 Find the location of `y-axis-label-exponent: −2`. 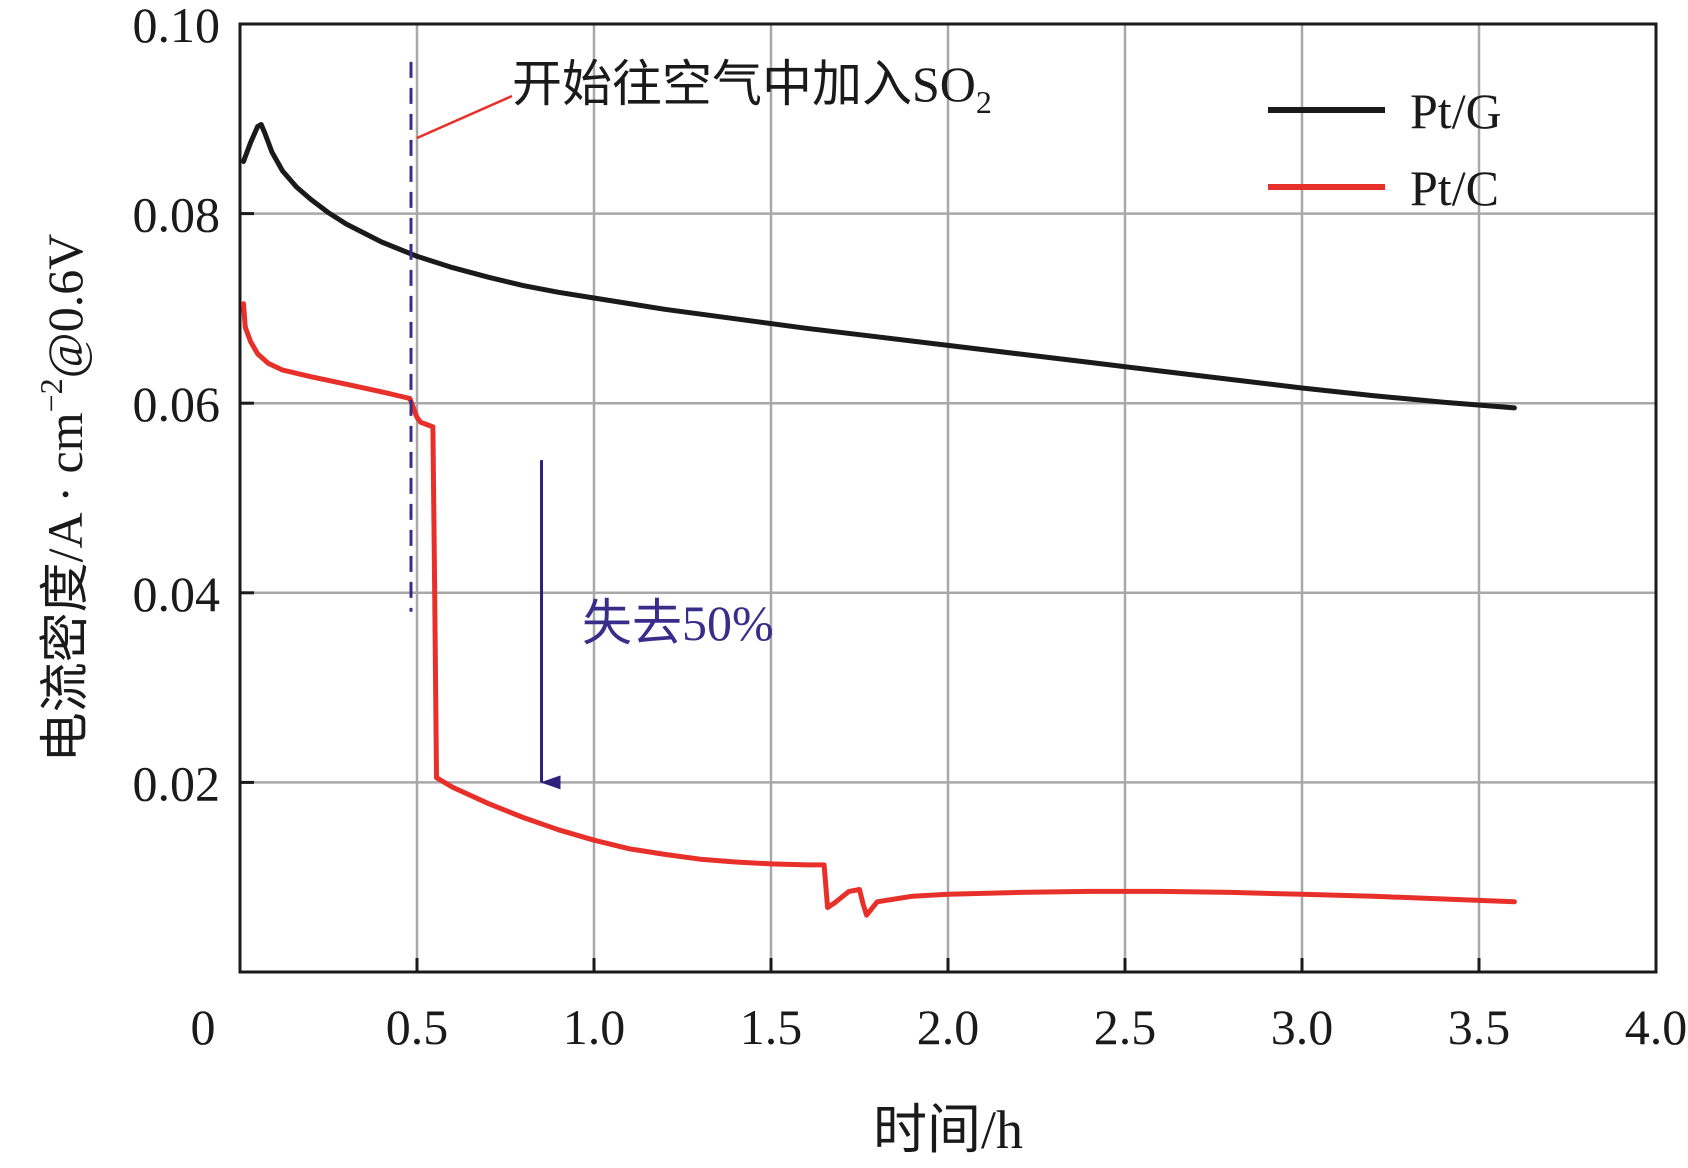

y-axis-label-exponent: −2 is located at coordinates (51, 395).